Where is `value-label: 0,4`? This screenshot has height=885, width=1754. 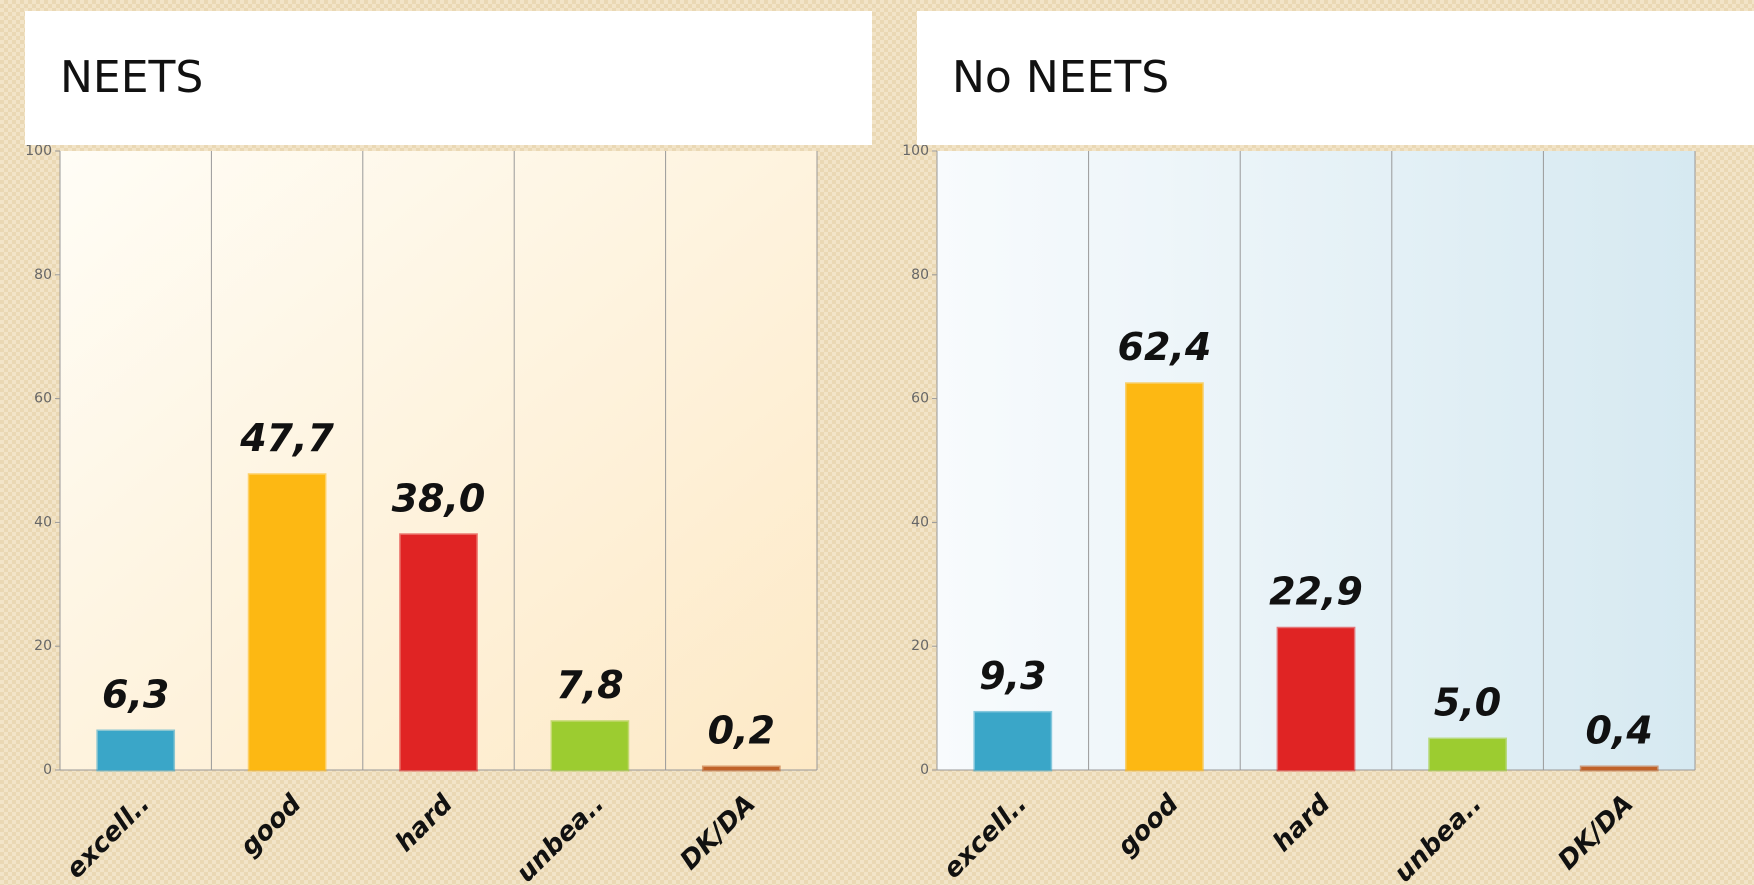
value-label: 0,4 is located at coordinates (1619, 731).